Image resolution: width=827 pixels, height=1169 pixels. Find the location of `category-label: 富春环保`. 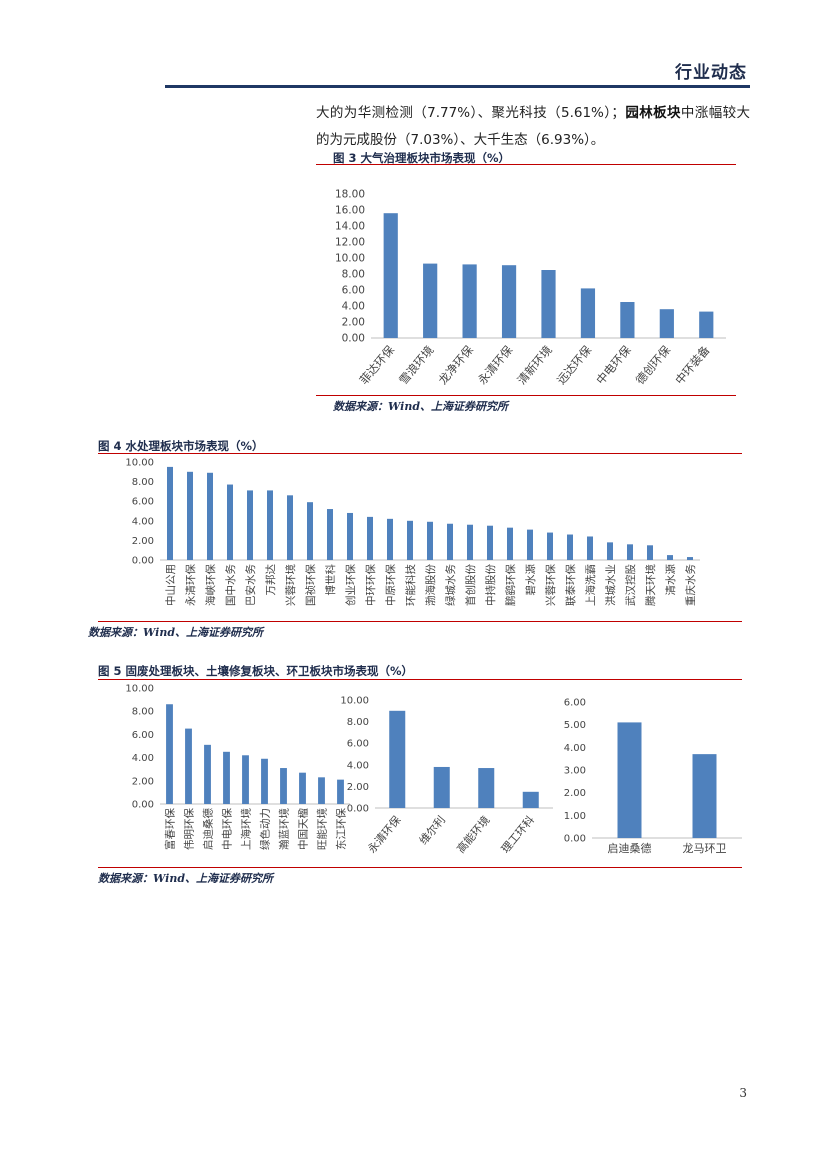

category-label: 富春环保 is located at coordinates (170, 829).